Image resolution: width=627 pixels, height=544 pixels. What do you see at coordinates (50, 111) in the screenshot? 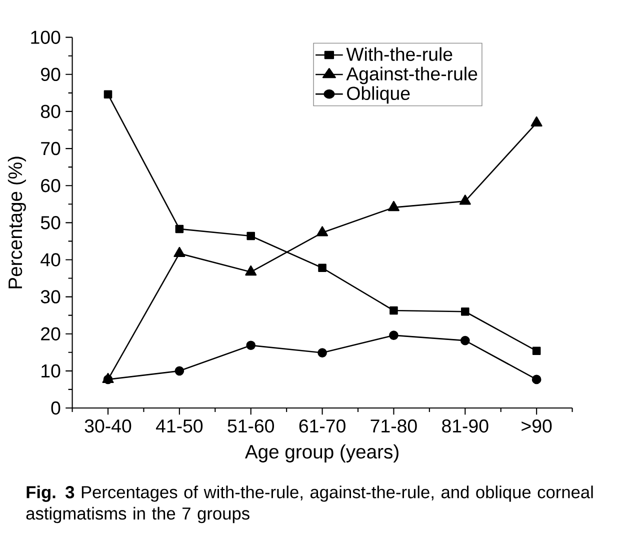
I see `y-tick-label: 80` at bounding box center [50, 111].